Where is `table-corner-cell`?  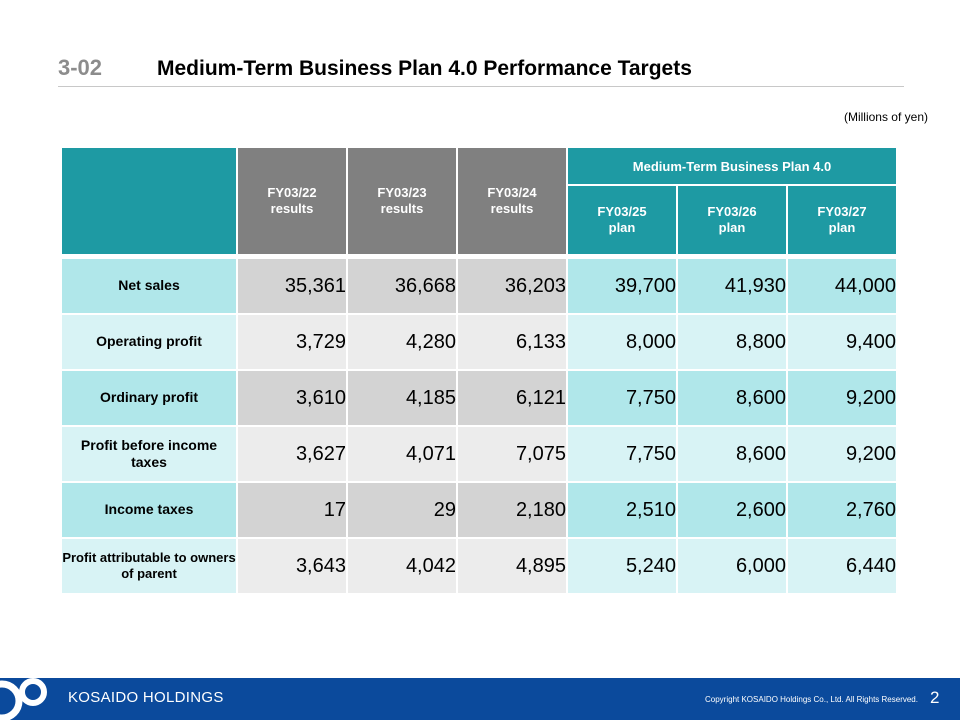
table-corner-cell is located at coordinates (149, 201).